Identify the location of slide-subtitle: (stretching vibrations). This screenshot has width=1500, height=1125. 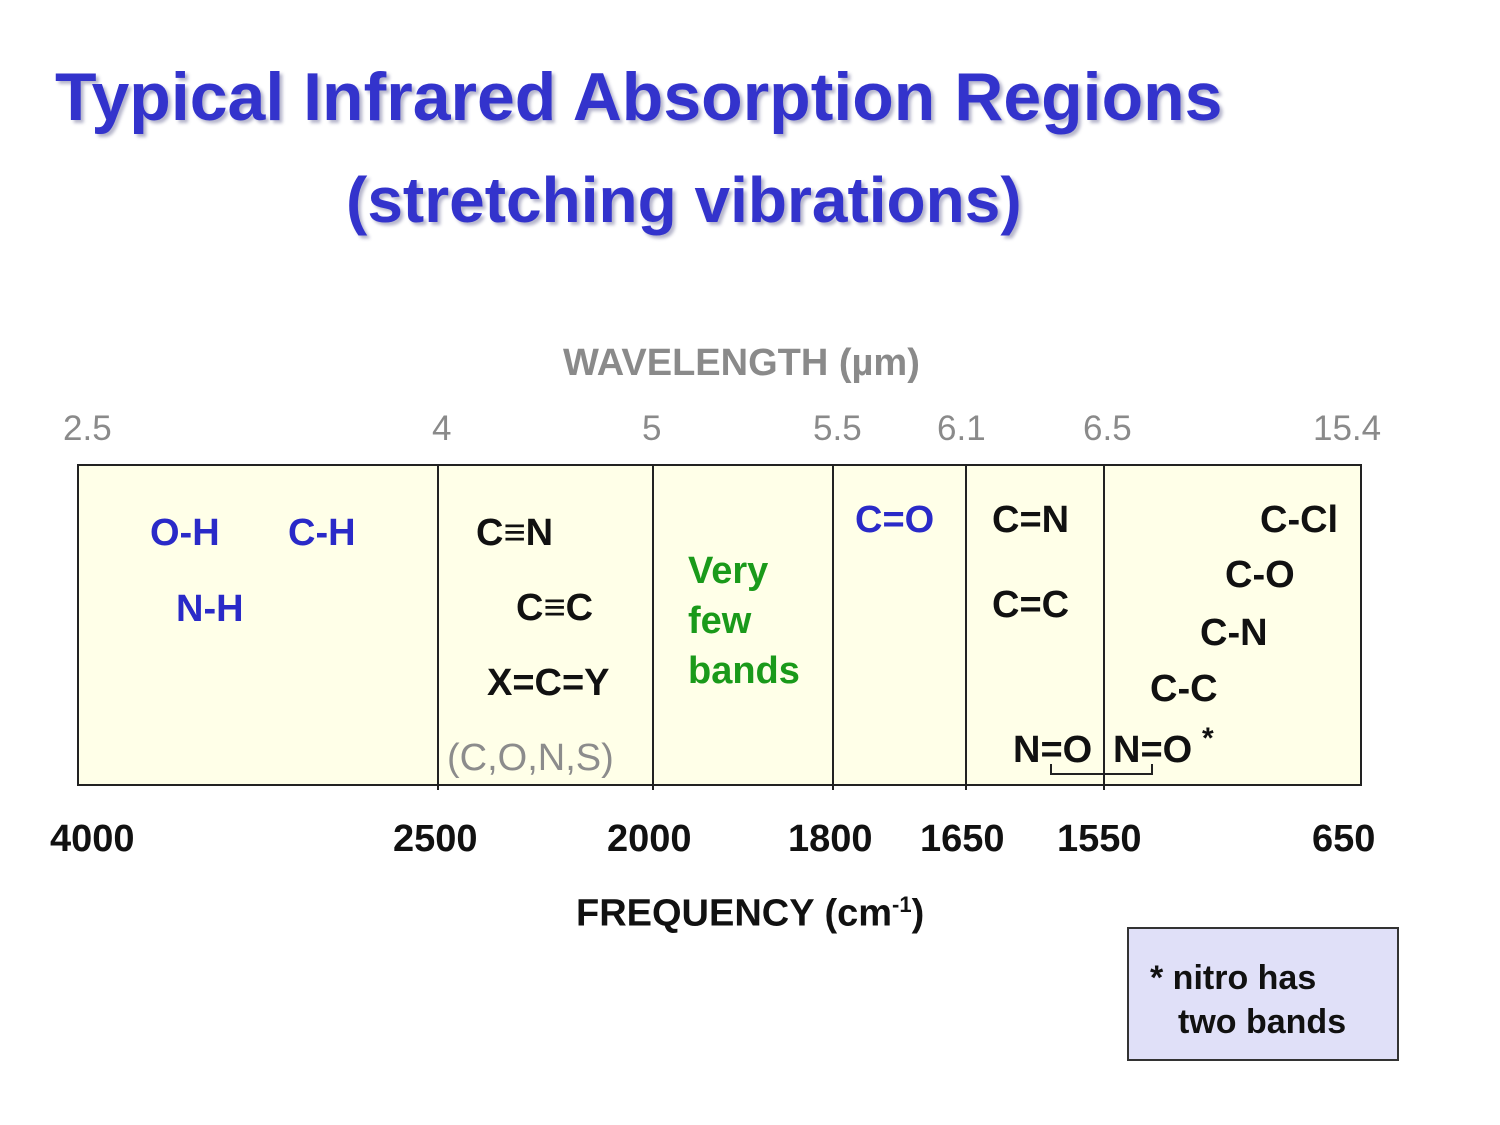
(684, 200).